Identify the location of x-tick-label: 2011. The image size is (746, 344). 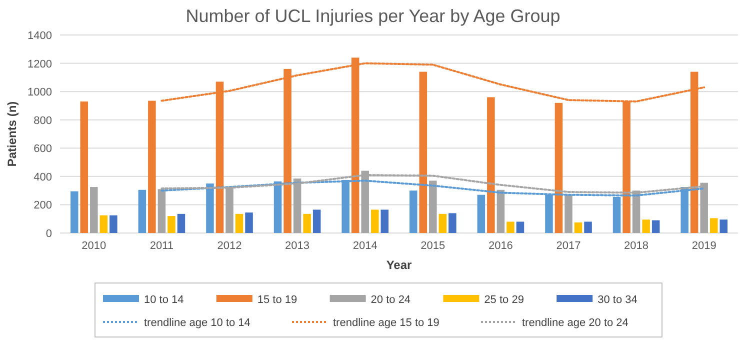
(162, 246).